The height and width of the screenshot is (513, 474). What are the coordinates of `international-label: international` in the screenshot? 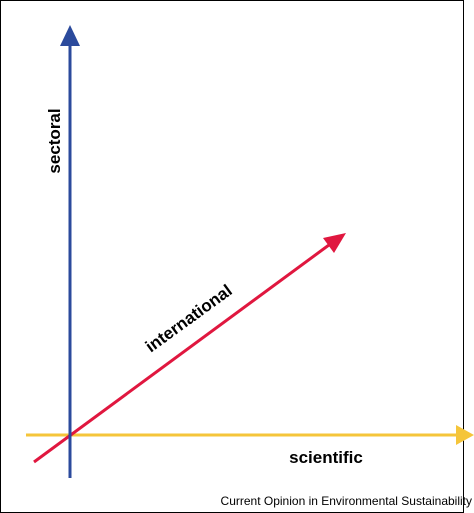 It's located at (189, 318).